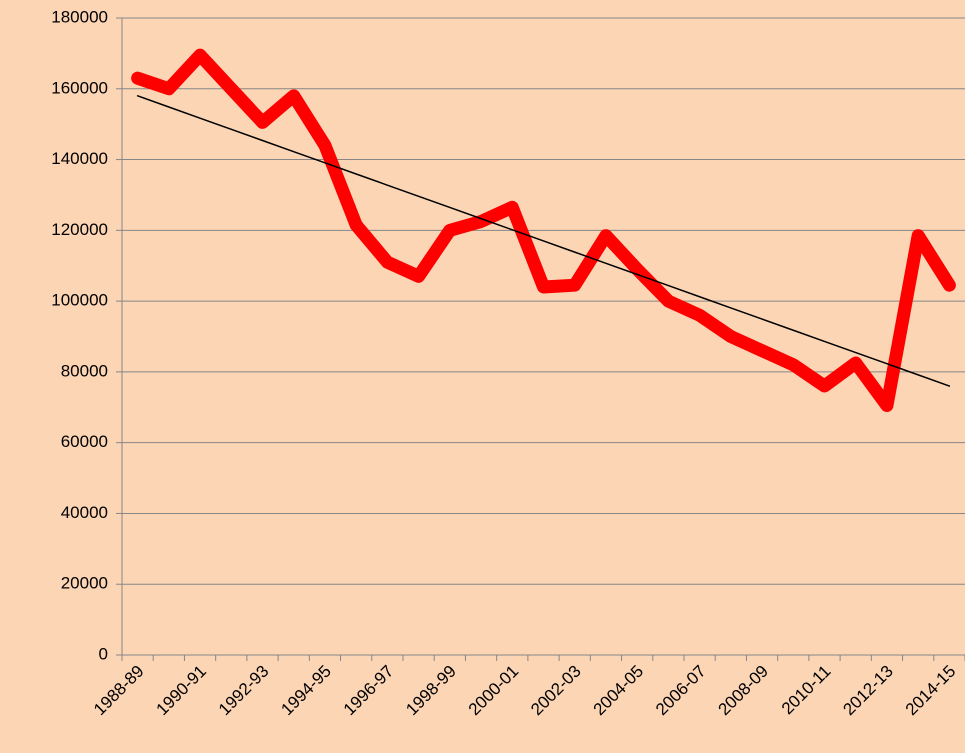 Image resolution: width=965 pixels, height=753 pixels. I want to click on y-tick-label: 0, so click(103, 653).